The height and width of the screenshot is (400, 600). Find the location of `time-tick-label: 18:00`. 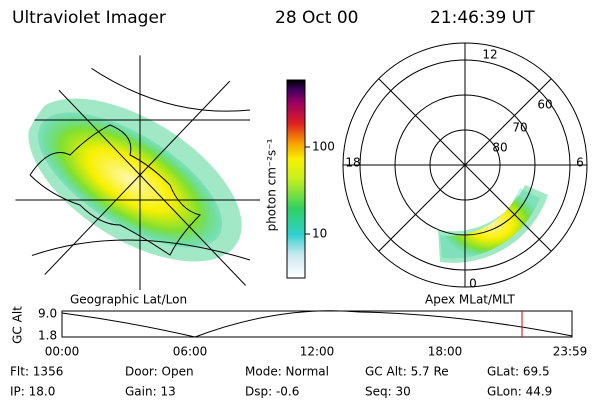

time-tick-label: 18:00 is located at coordinates (445, 352).